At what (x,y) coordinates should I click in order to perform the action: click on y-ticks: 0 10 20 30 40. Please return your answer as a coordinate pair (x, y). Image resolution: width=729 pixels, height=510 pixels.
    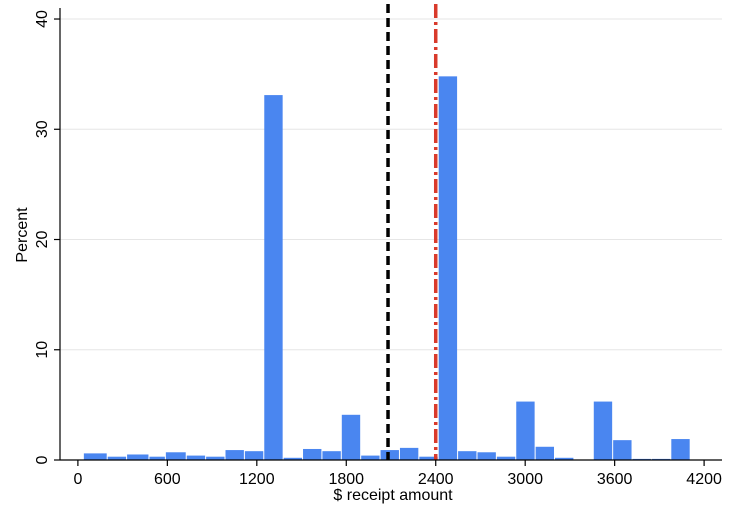
    Looking at the image, I should click on (47, 237).